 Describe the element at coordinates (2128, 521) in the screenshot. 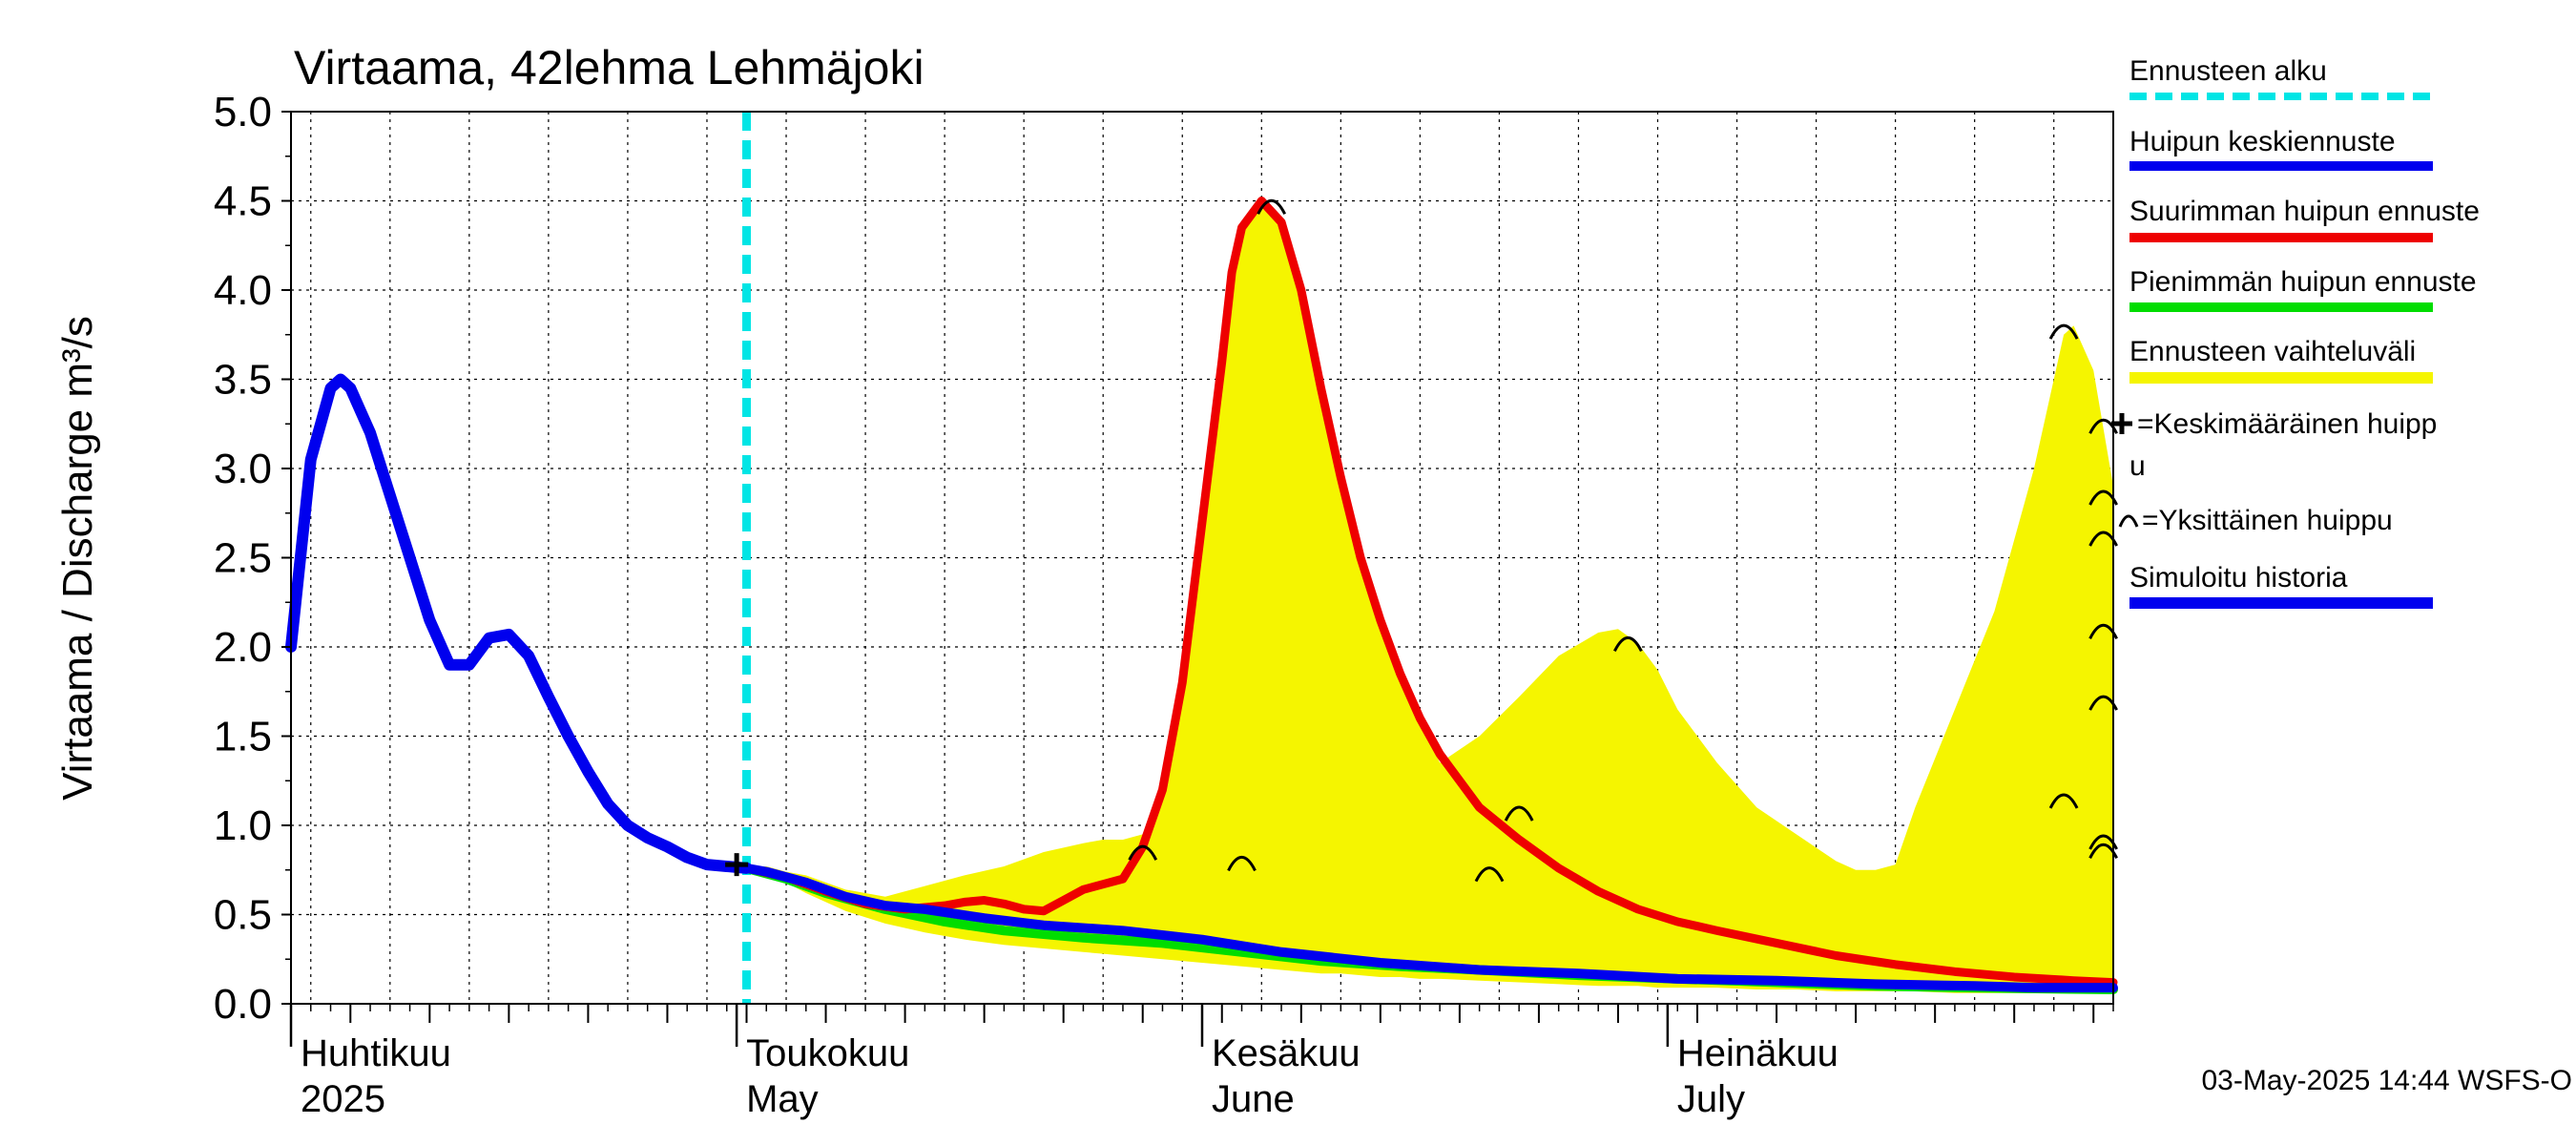

I see `legend-single-peak-icon` at that location.